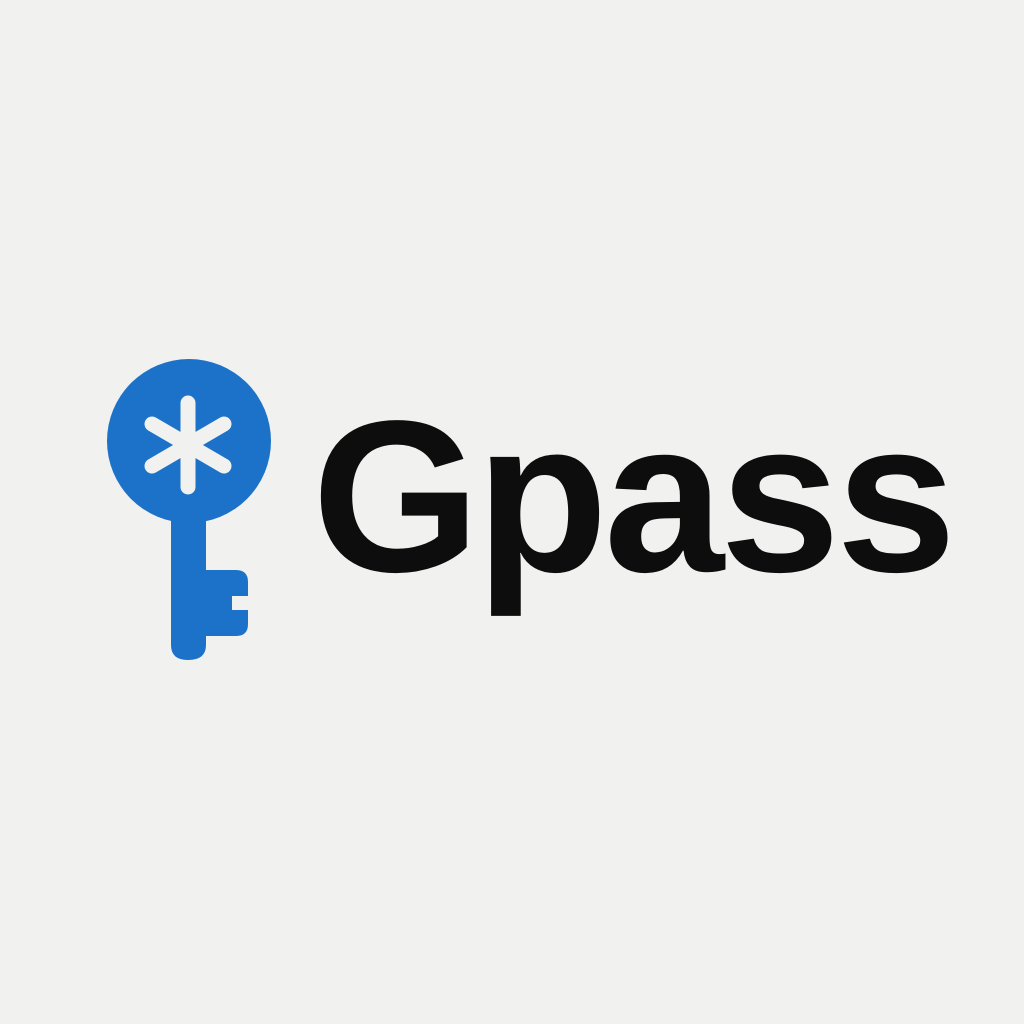 The height and width of the screenshot is (1024, 1024). Describe the element at coordinates (634, 496) in the screenshot. I see `wordmark: Gpass` at that location.